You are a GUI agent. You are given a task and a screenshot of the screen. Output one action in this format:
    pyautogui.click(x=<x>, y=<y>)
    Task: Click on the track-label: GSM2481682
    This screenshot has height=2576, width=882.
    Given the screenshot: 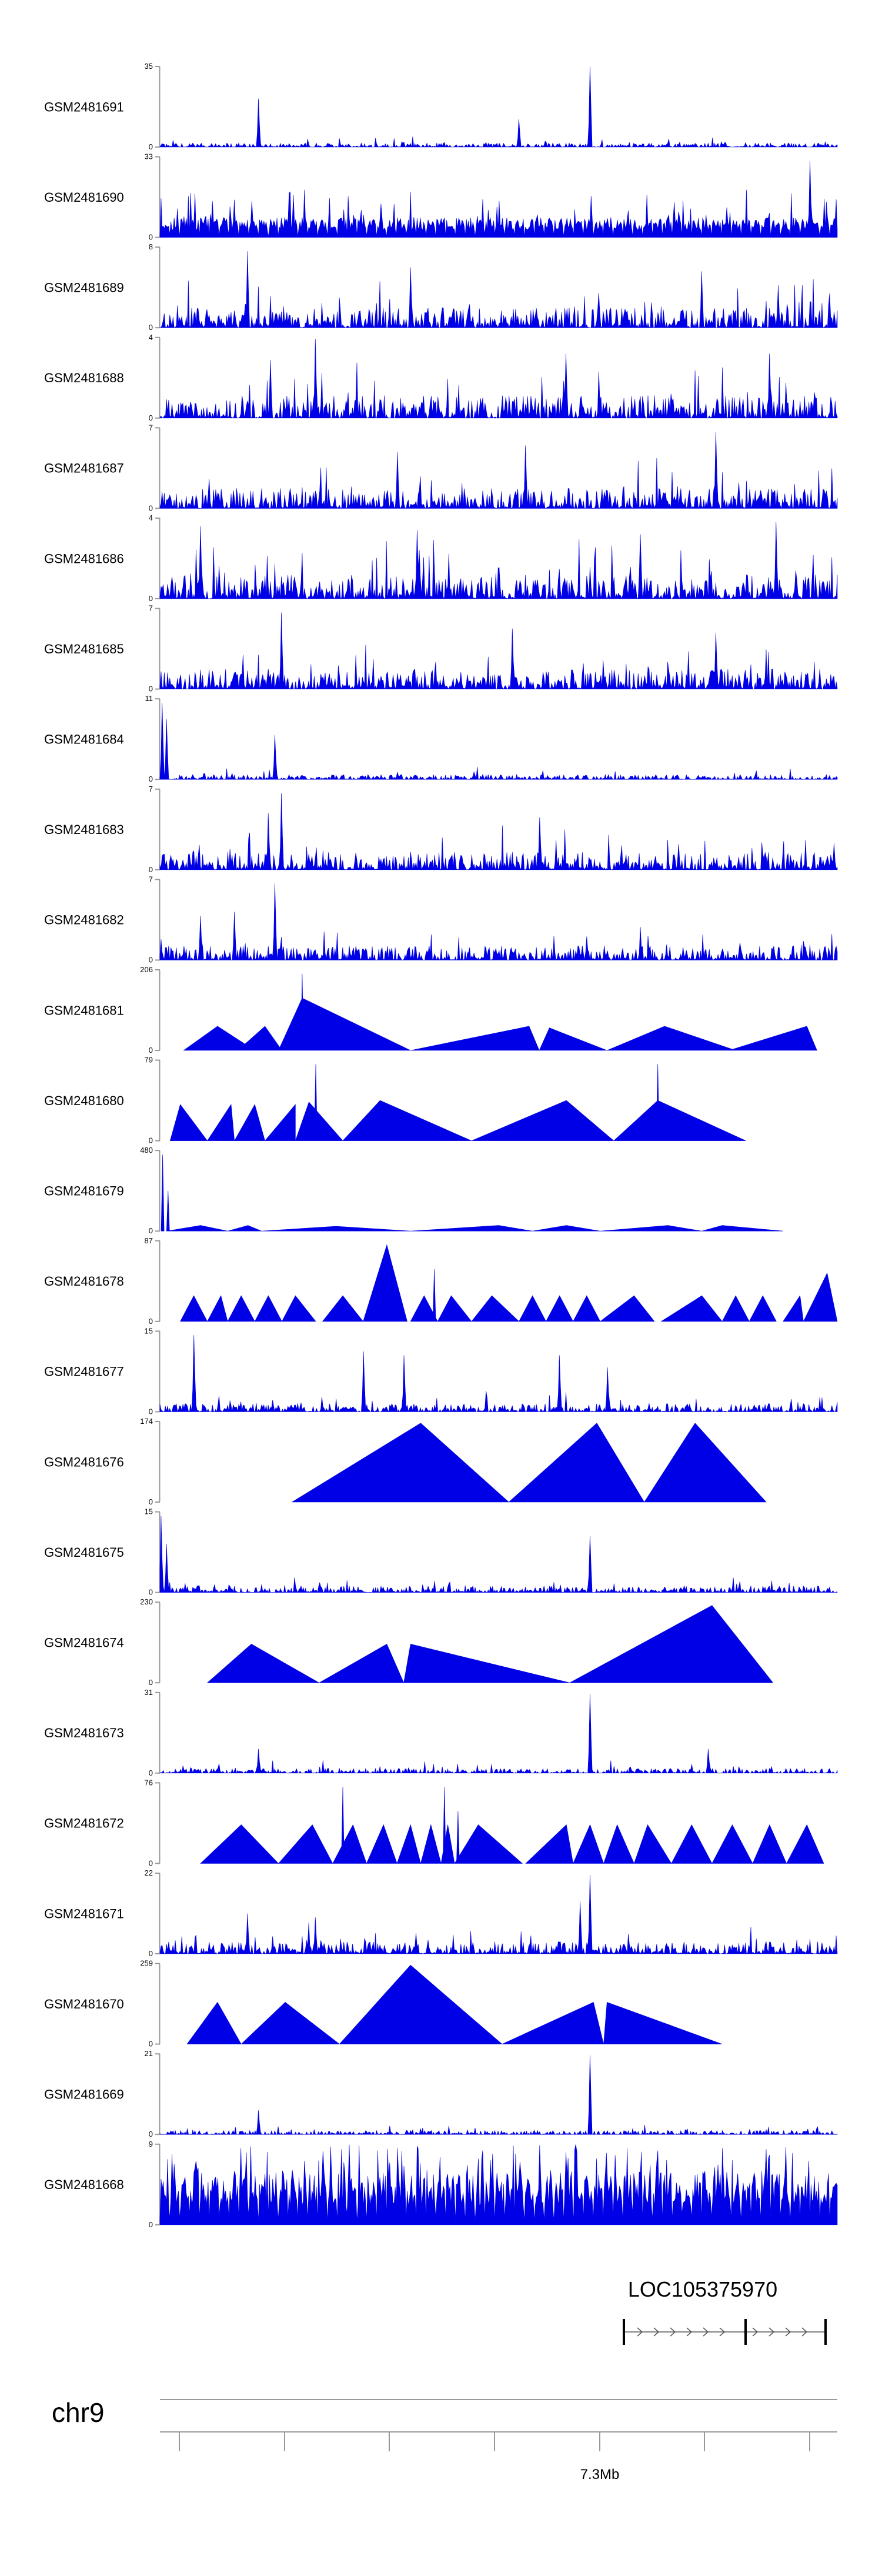 What is the action you would take?
    pyautogui.click(x=84, y=920)
    